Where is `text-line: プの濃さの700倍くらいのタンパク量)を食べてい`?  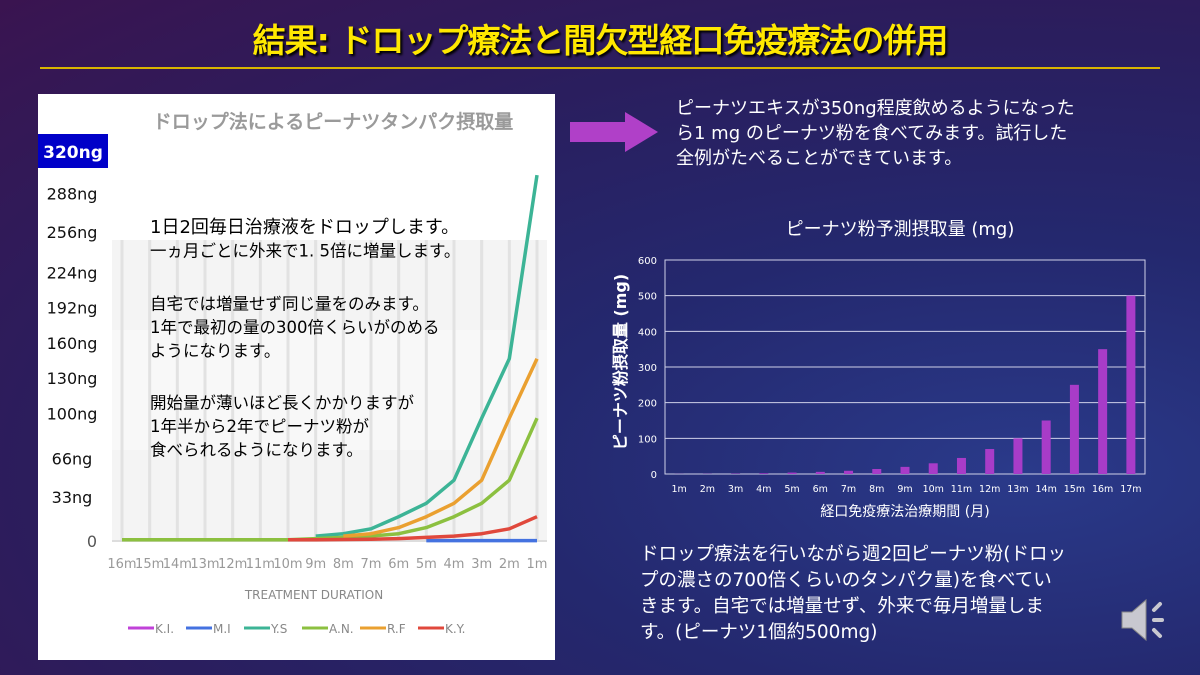 text-line: プの濃さの700倍くらいのタンパク量)を食べてい is located at coordinates (846, 580).